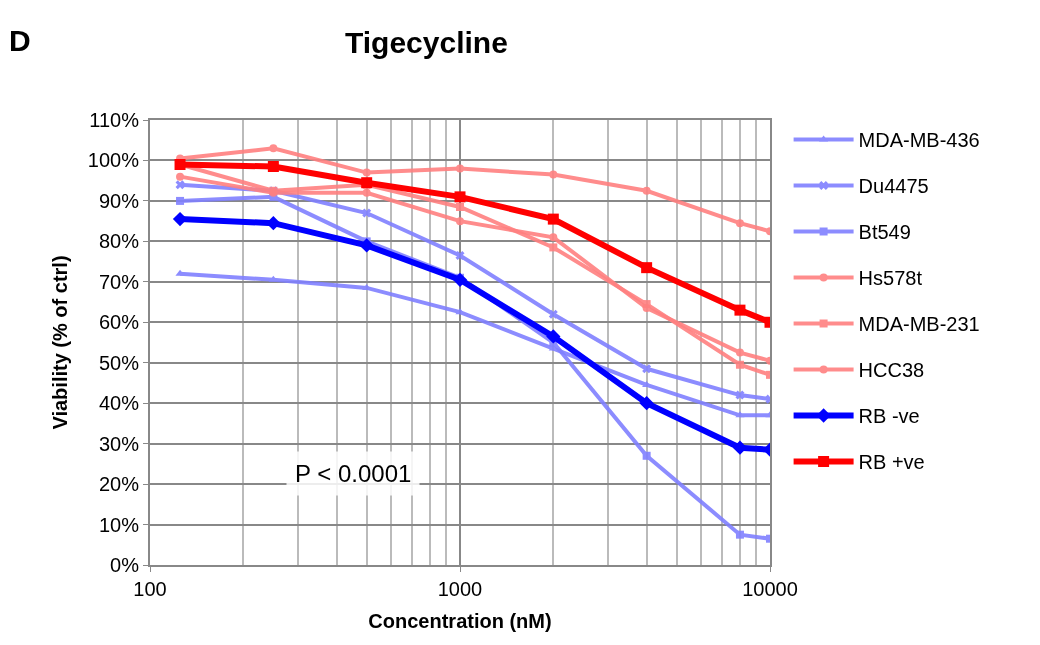 Image resolution: width=1040 pixels, height=645 pixels. What do you see at coordinates (119, 362) in the screenshot?
I see `y-tick-label: 50%` at bounding box center [119, 362].